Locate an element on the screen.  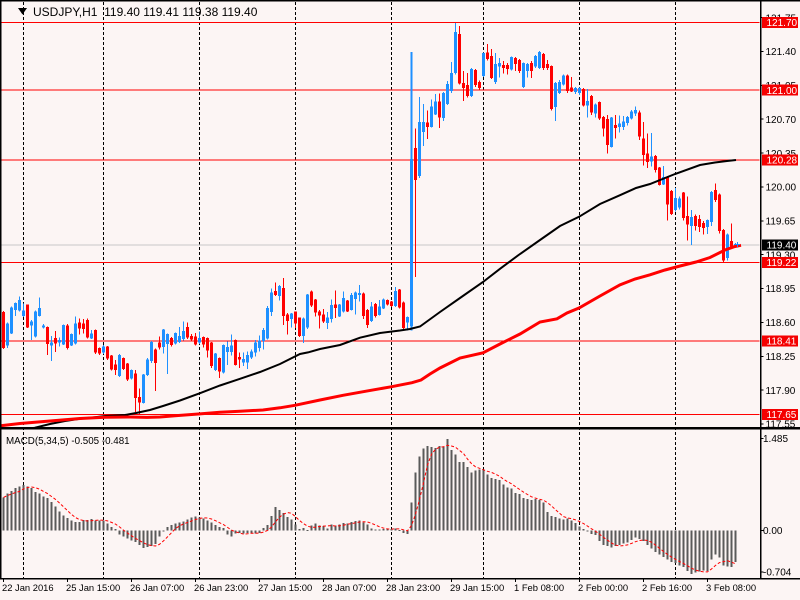
svg-text: 26 Jan 07:00 is located at coordinates (157, 587).